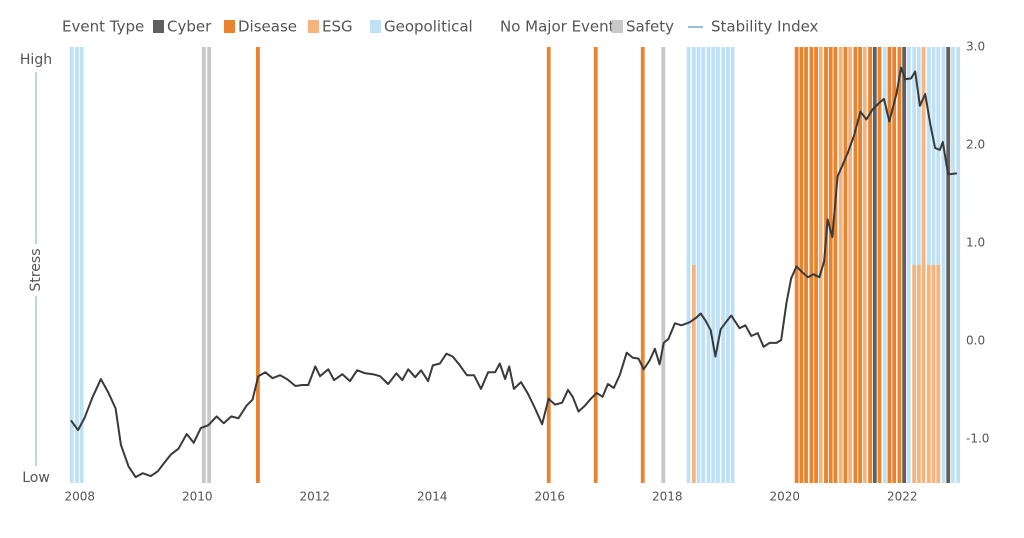 The width and height of the screenshot is (1024, 538). Describe the element at coordinates (557, 27) in the screenshot. I see `legend-label: No Major Event` at that location.